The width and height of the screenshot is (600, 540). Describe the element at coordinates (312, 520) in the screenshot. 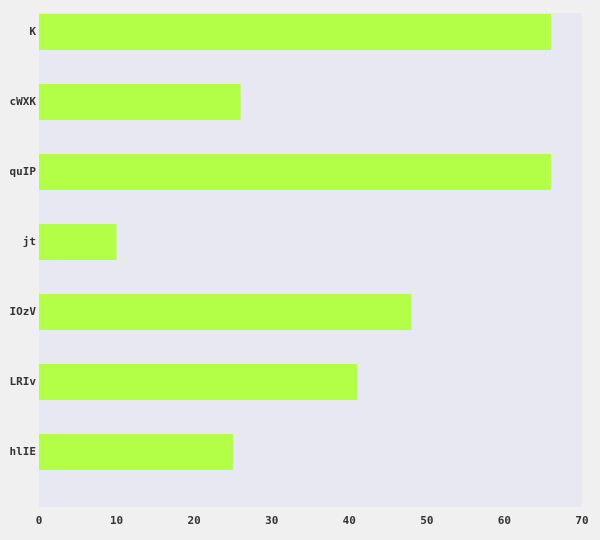

I see `x-axis-labels: 0 10 20 30 40 50 60 70` at that location.